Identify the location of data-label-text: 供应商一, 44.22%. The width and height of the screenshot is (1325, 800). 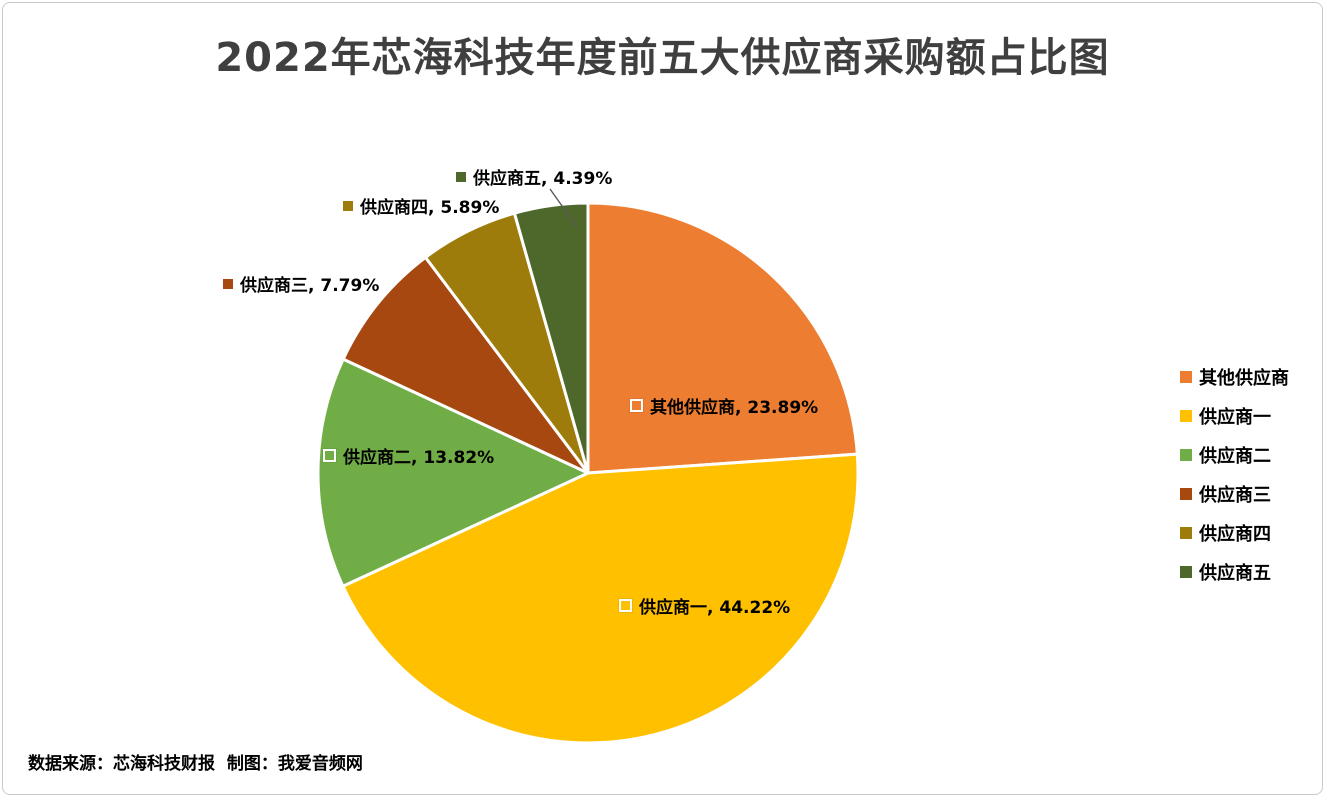
(715, 608).